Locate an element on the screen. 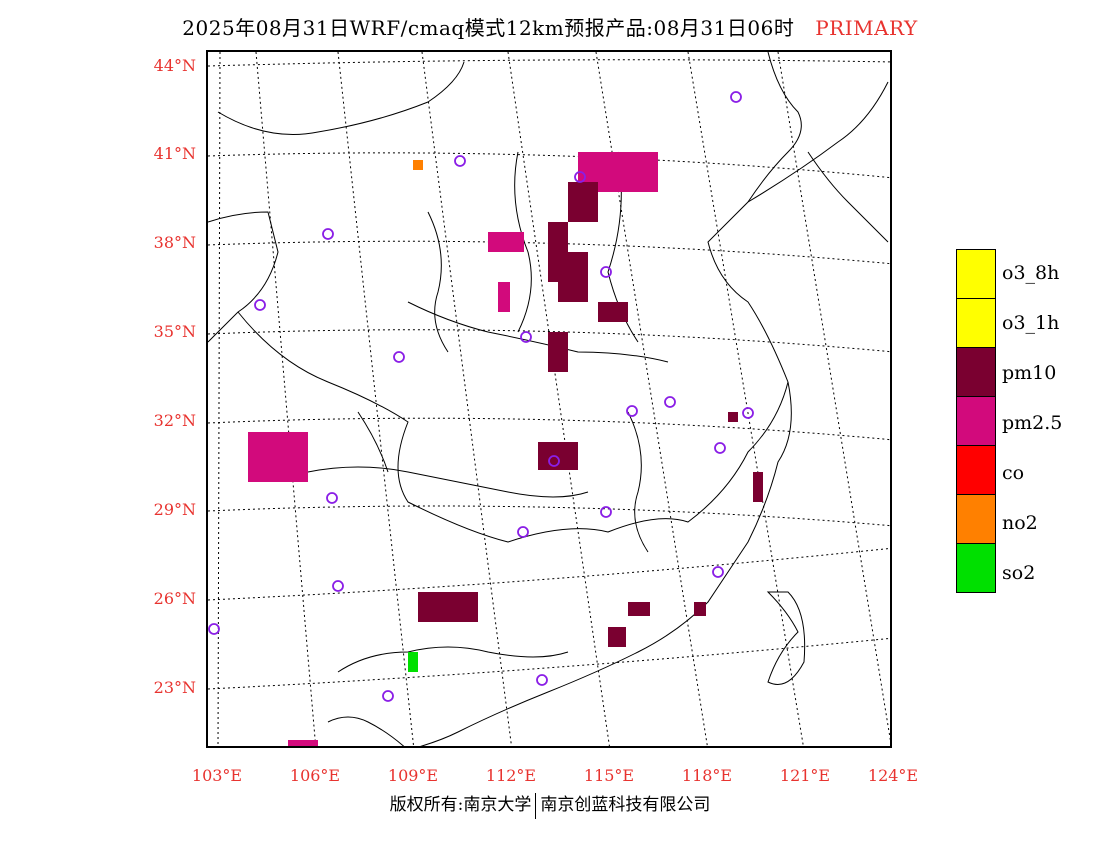 The image size is (1100, 850). legend-swatch-so2 is located at coordinates (976, 568).